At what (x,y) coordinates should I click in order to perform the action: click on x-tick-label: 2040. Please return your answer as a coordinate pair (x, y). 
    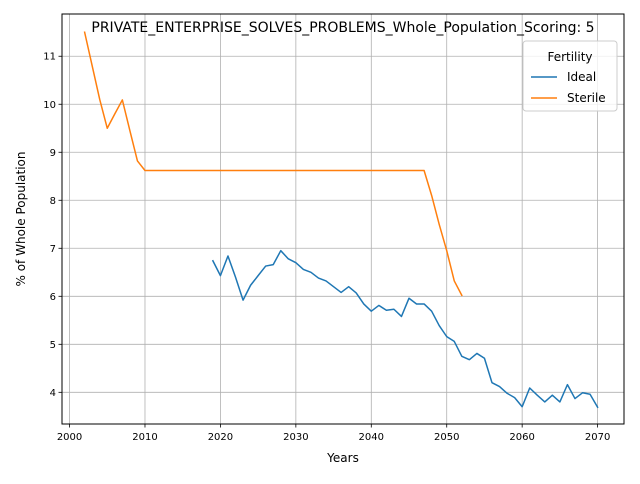
    Looking at the image, I should click on (371, 437).